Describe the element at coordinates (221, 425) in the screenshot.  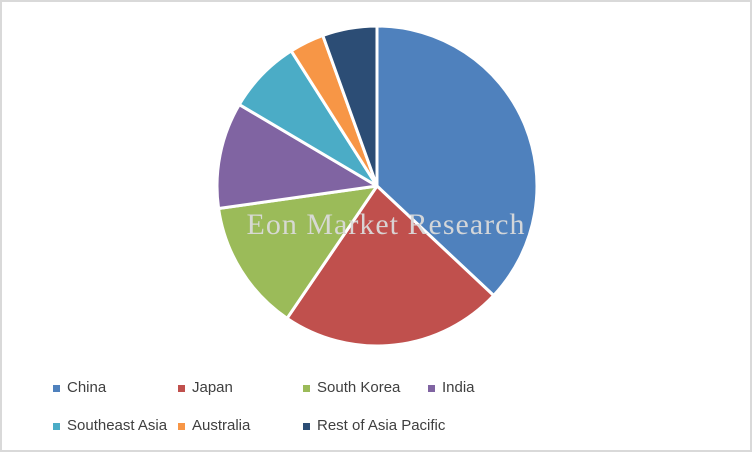
I see `legend-label-australia: Australia` at that location.